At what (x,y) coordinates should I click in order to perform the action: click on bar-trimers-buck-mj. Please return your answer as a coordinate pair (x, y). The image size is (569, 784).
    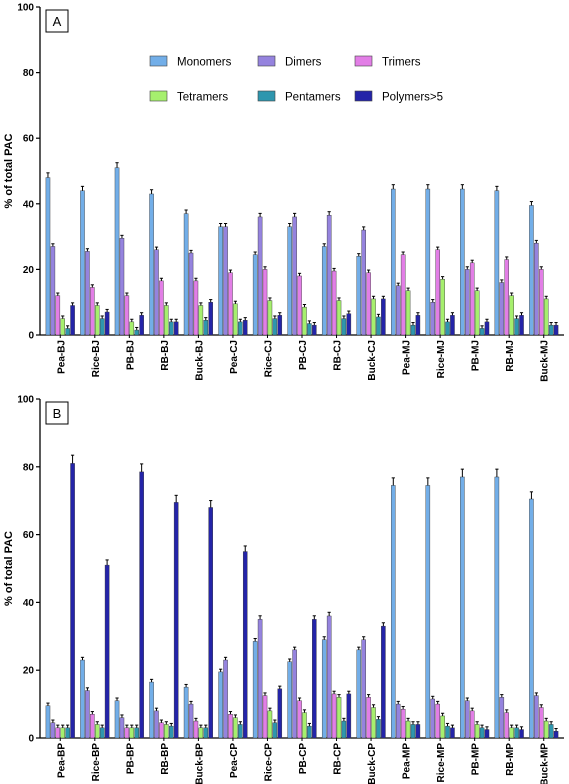
    Looking at the image, I should click on (541, 302).